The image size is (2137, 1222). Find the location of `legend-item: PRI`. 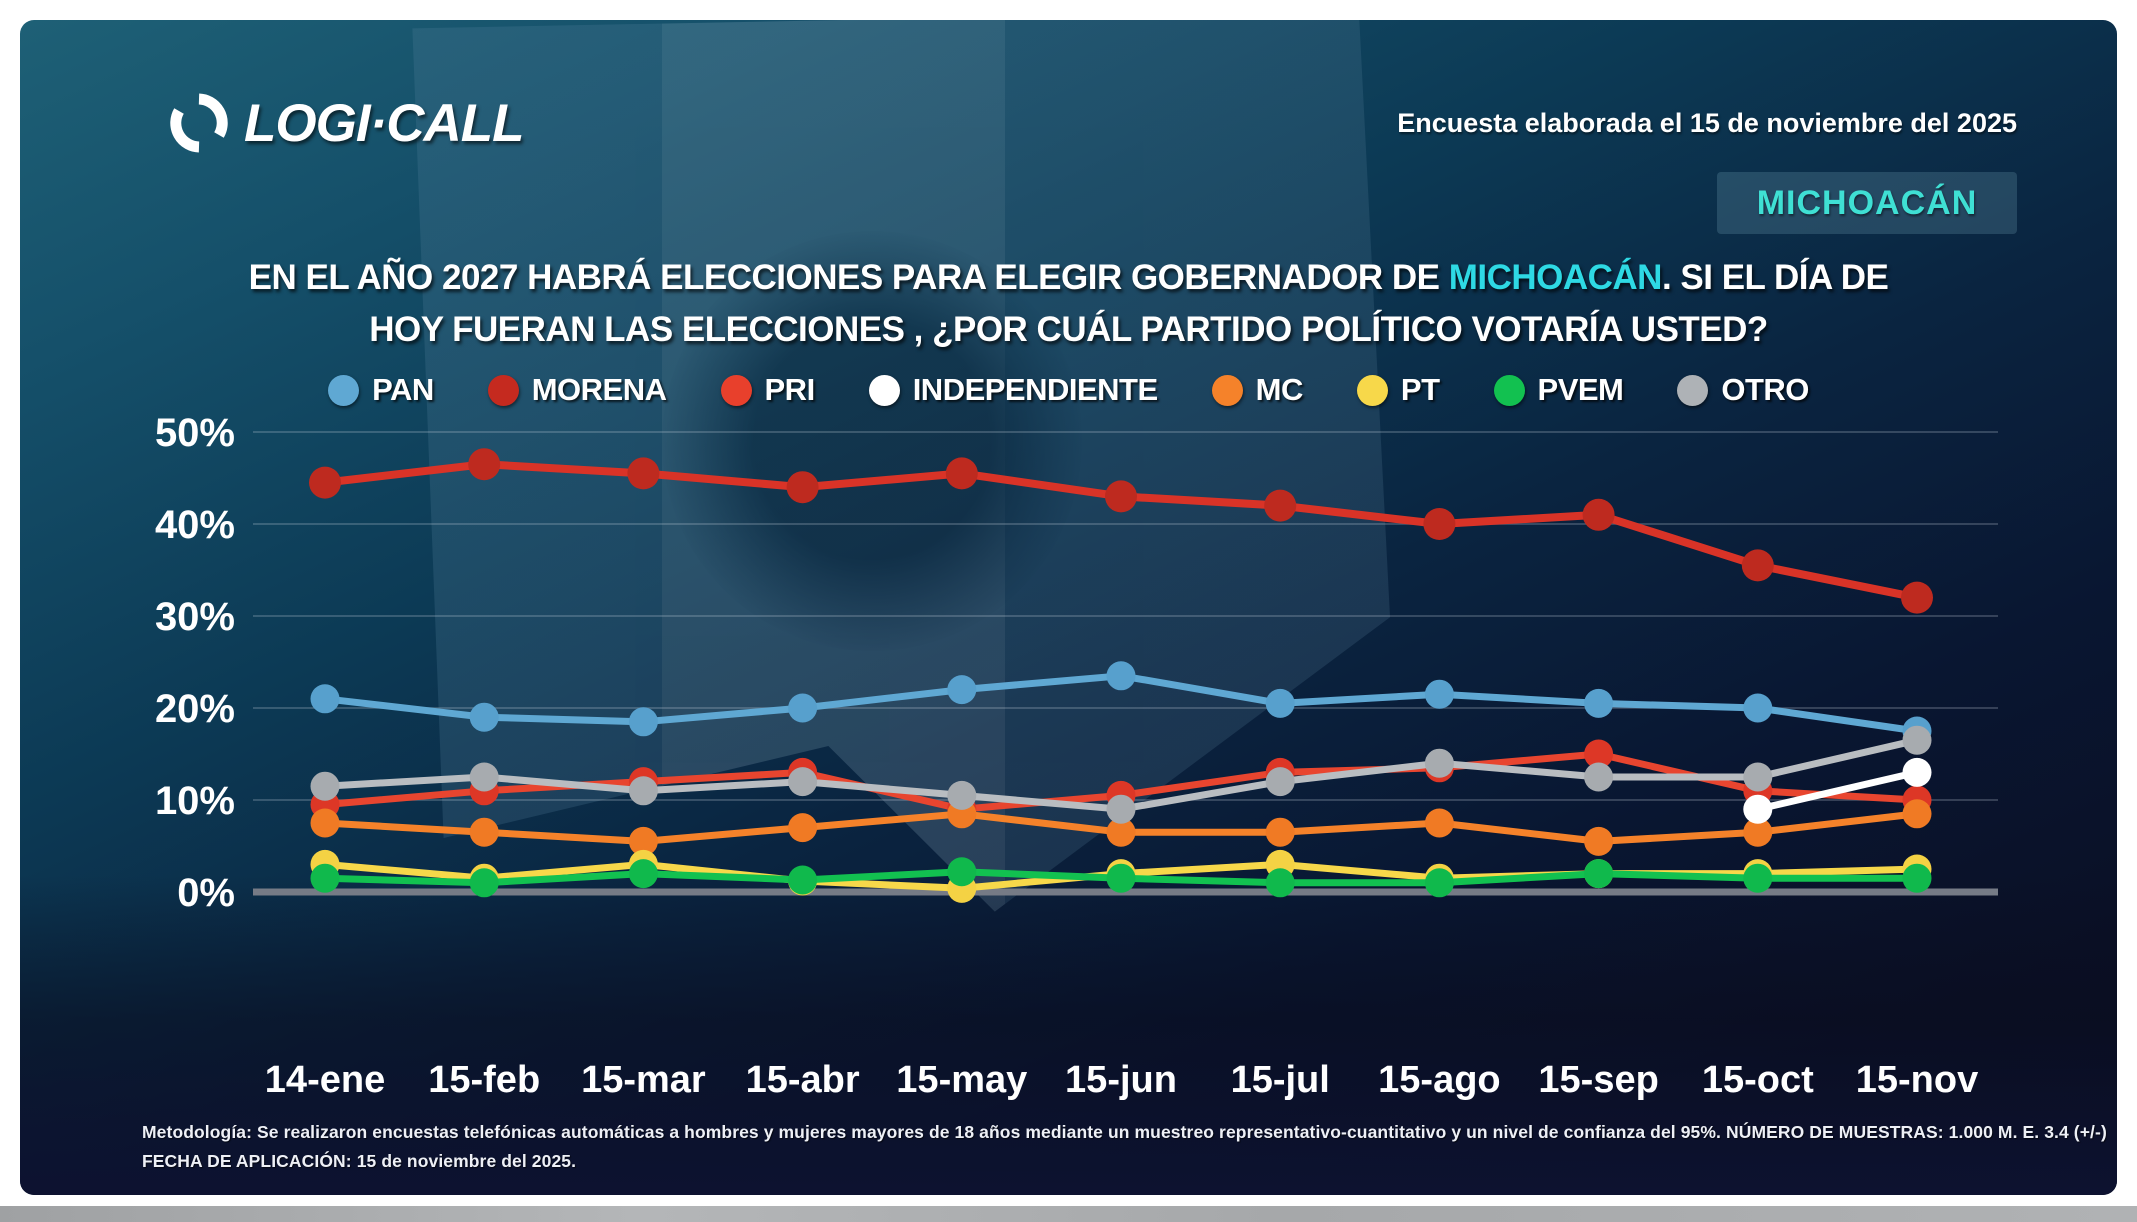

legend-item: PRI is located at coordinates (768, 390).